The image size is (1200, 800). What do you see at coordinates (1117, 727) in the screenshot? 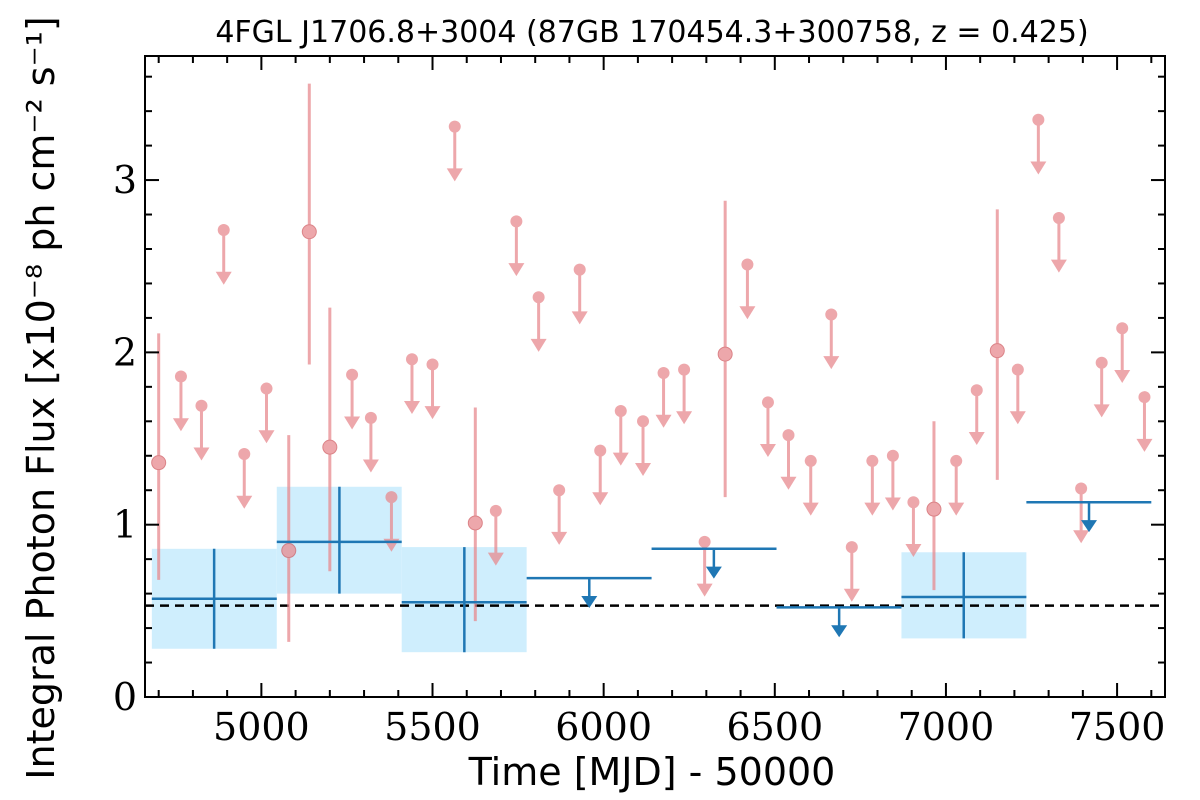
I see `x-tick-label: 7500` at bounding box center [1117, 727].